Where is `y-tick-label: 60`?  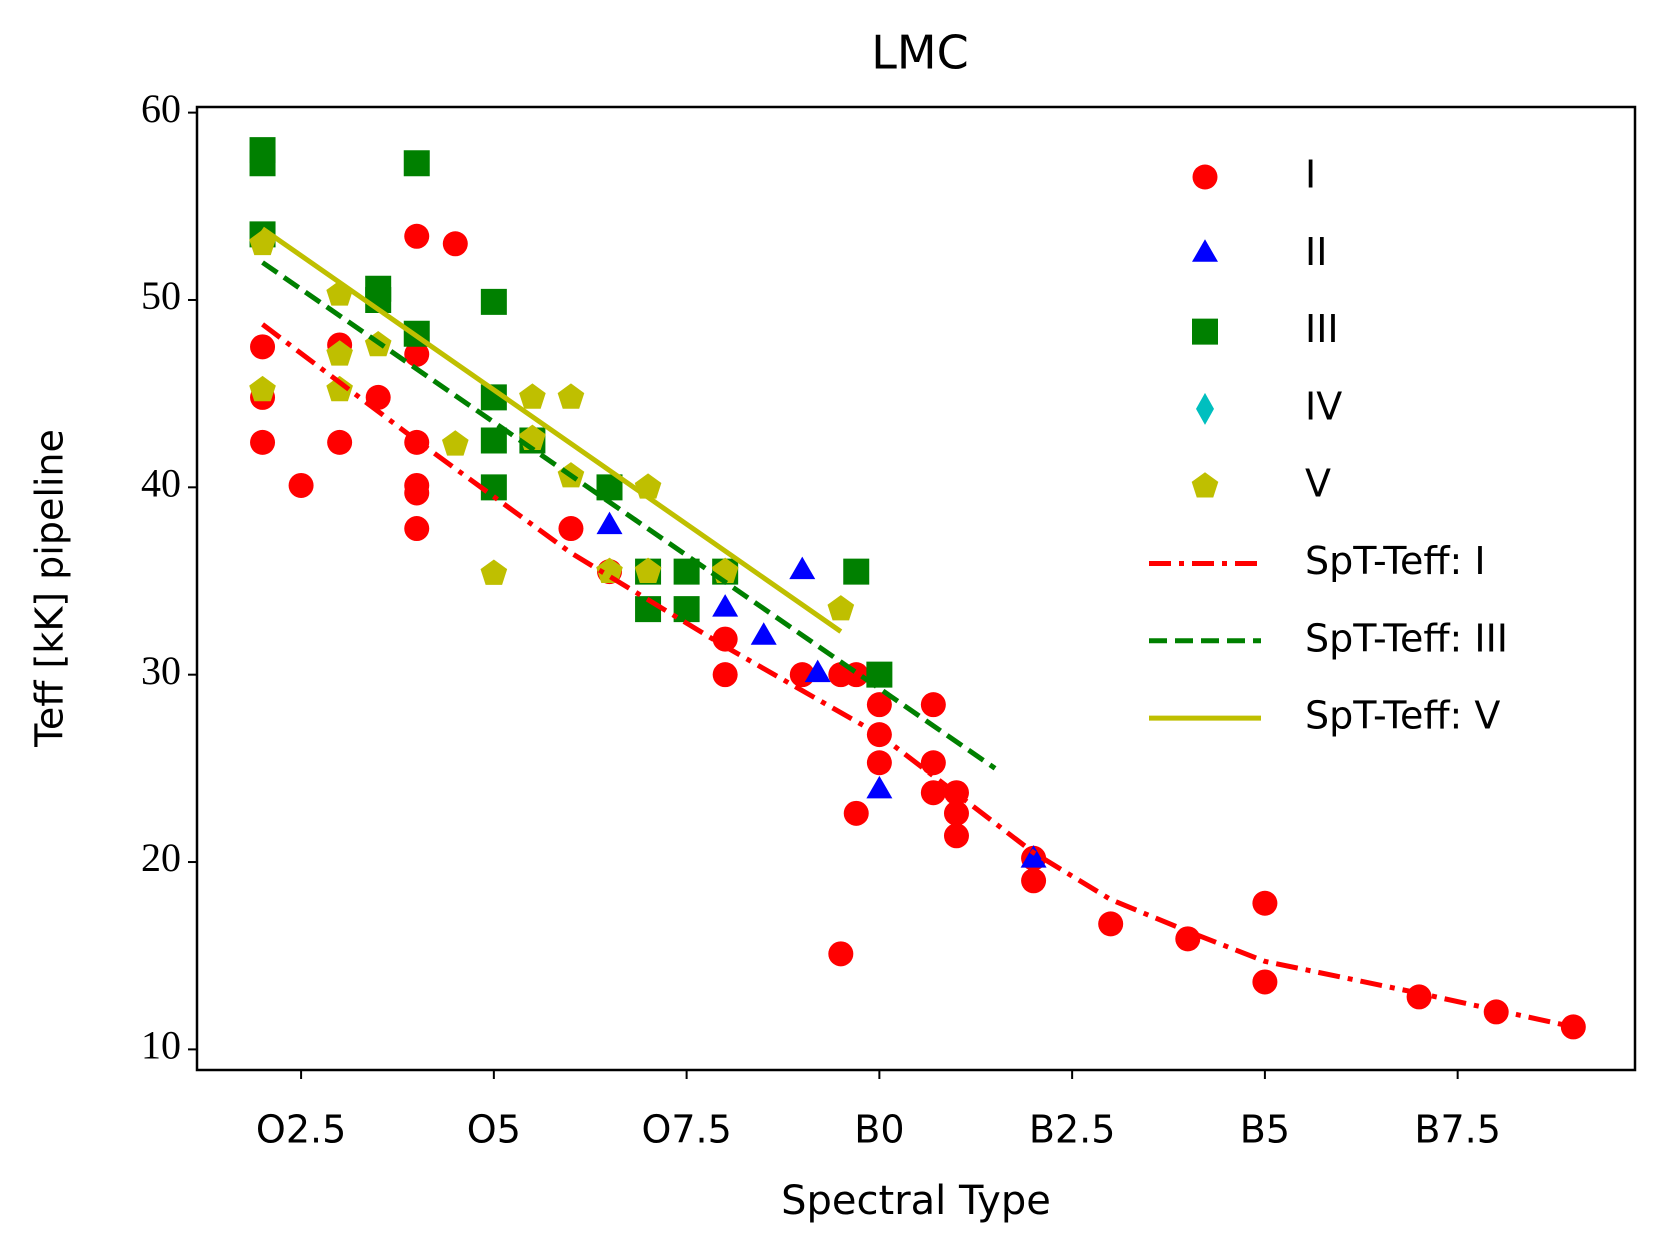 y-tick-label: 60 is located at coordinates (161, 108).